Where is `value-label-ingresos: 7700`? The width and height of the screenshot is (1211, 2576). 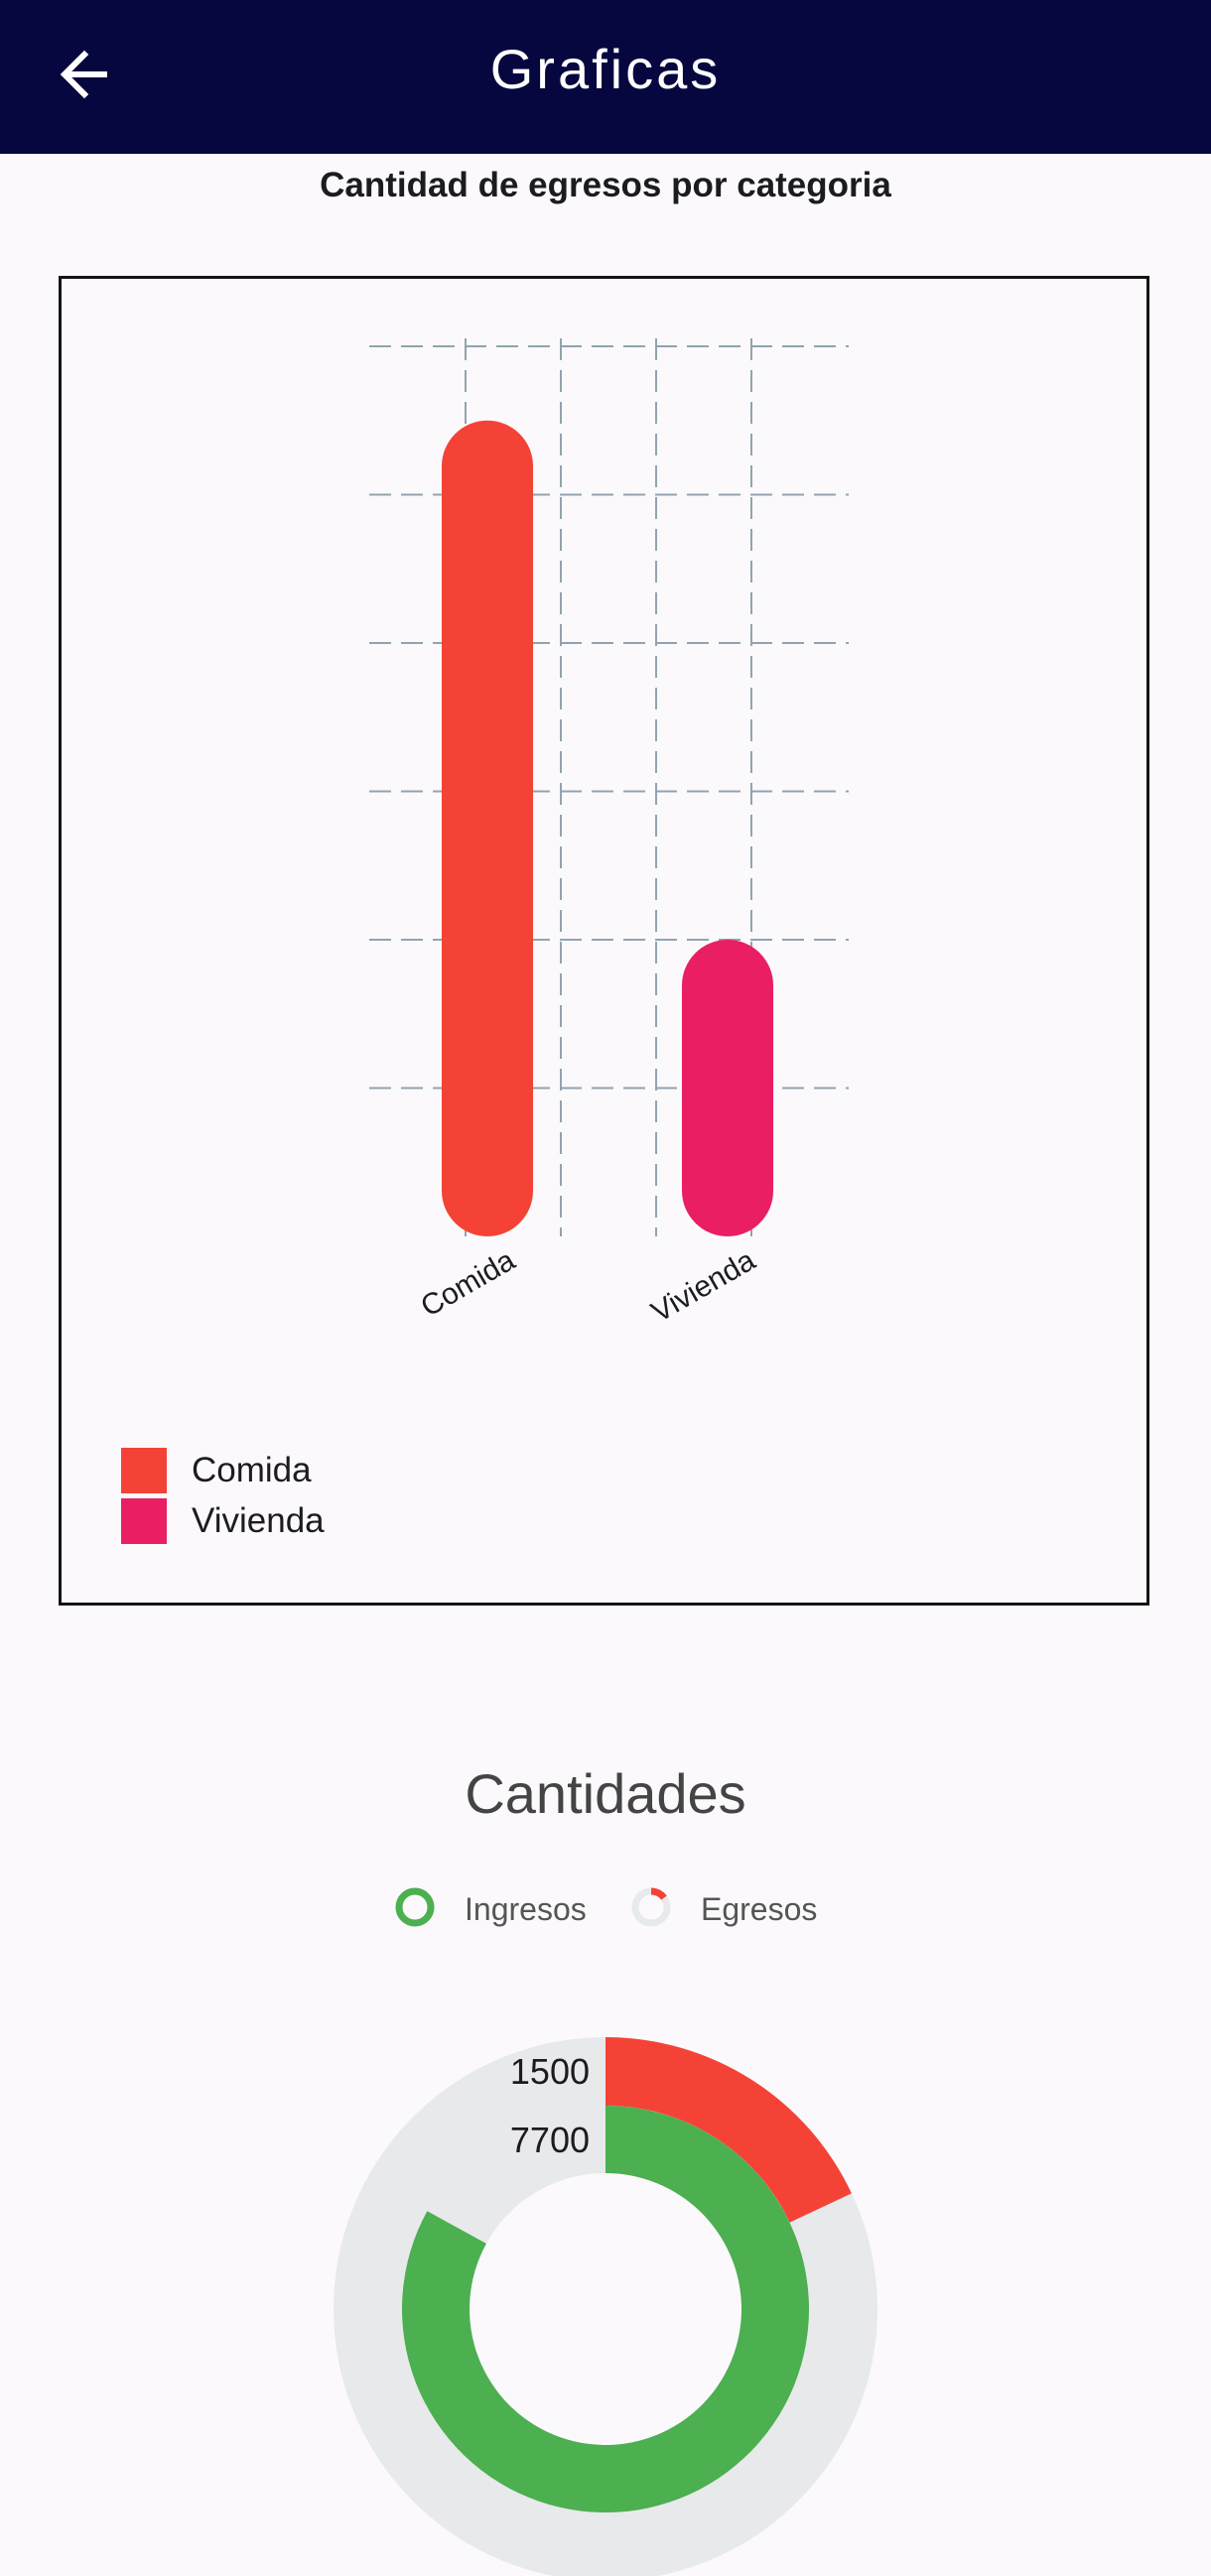 value-label-ingresos: 7700 is located at coordinates (550, 2140).